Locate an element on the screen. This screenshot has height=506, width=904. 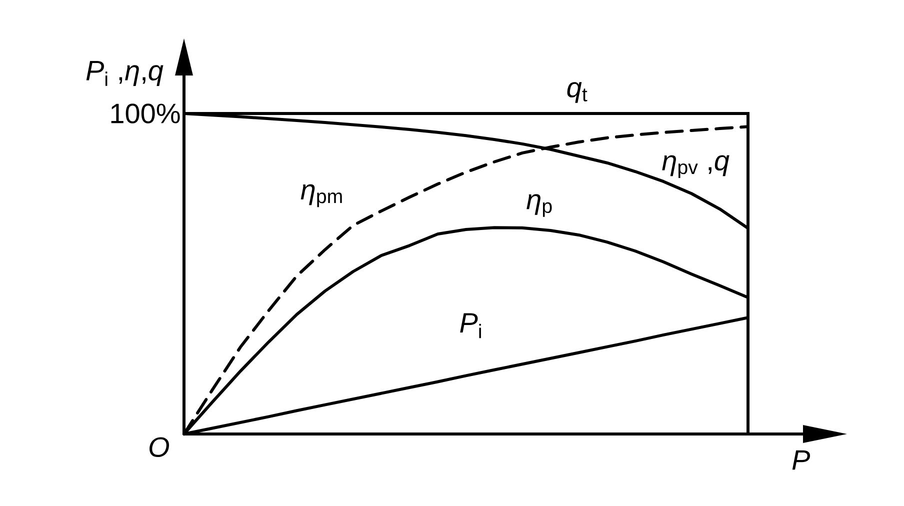
series-label: P$_{i}$ is located at coordinates (470, 325).